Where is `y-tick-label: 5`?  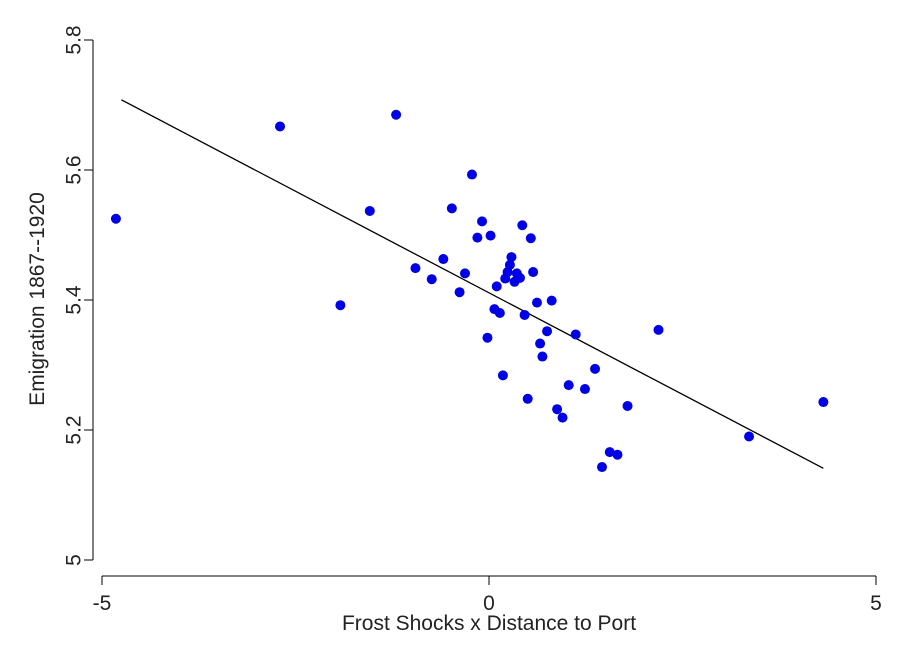 y-tick-label: 5 is located at coordinates (74, 560).